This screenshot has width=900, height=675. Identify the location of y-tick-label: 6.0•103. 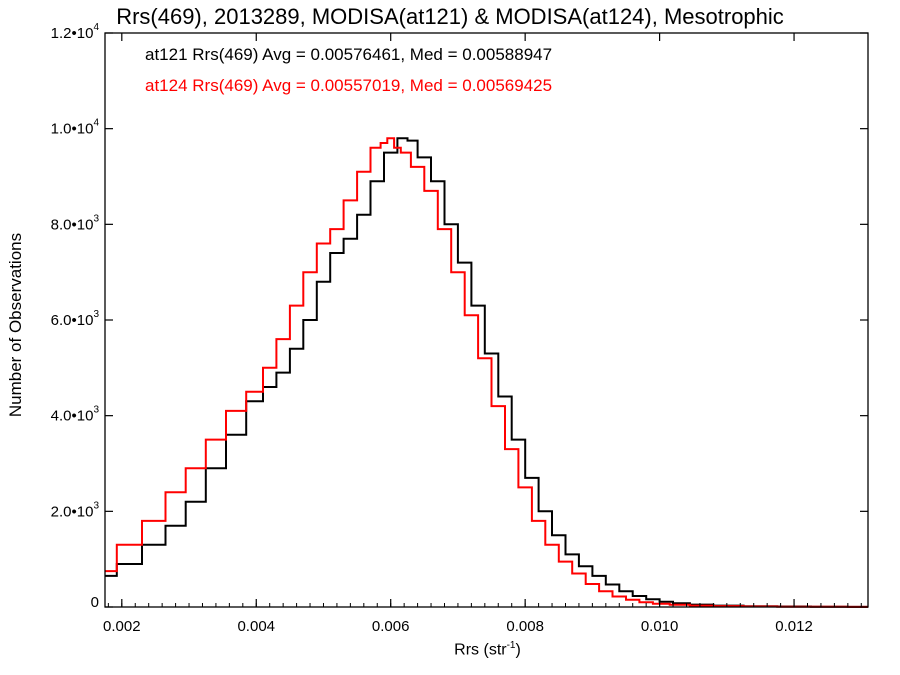
(75, 319).